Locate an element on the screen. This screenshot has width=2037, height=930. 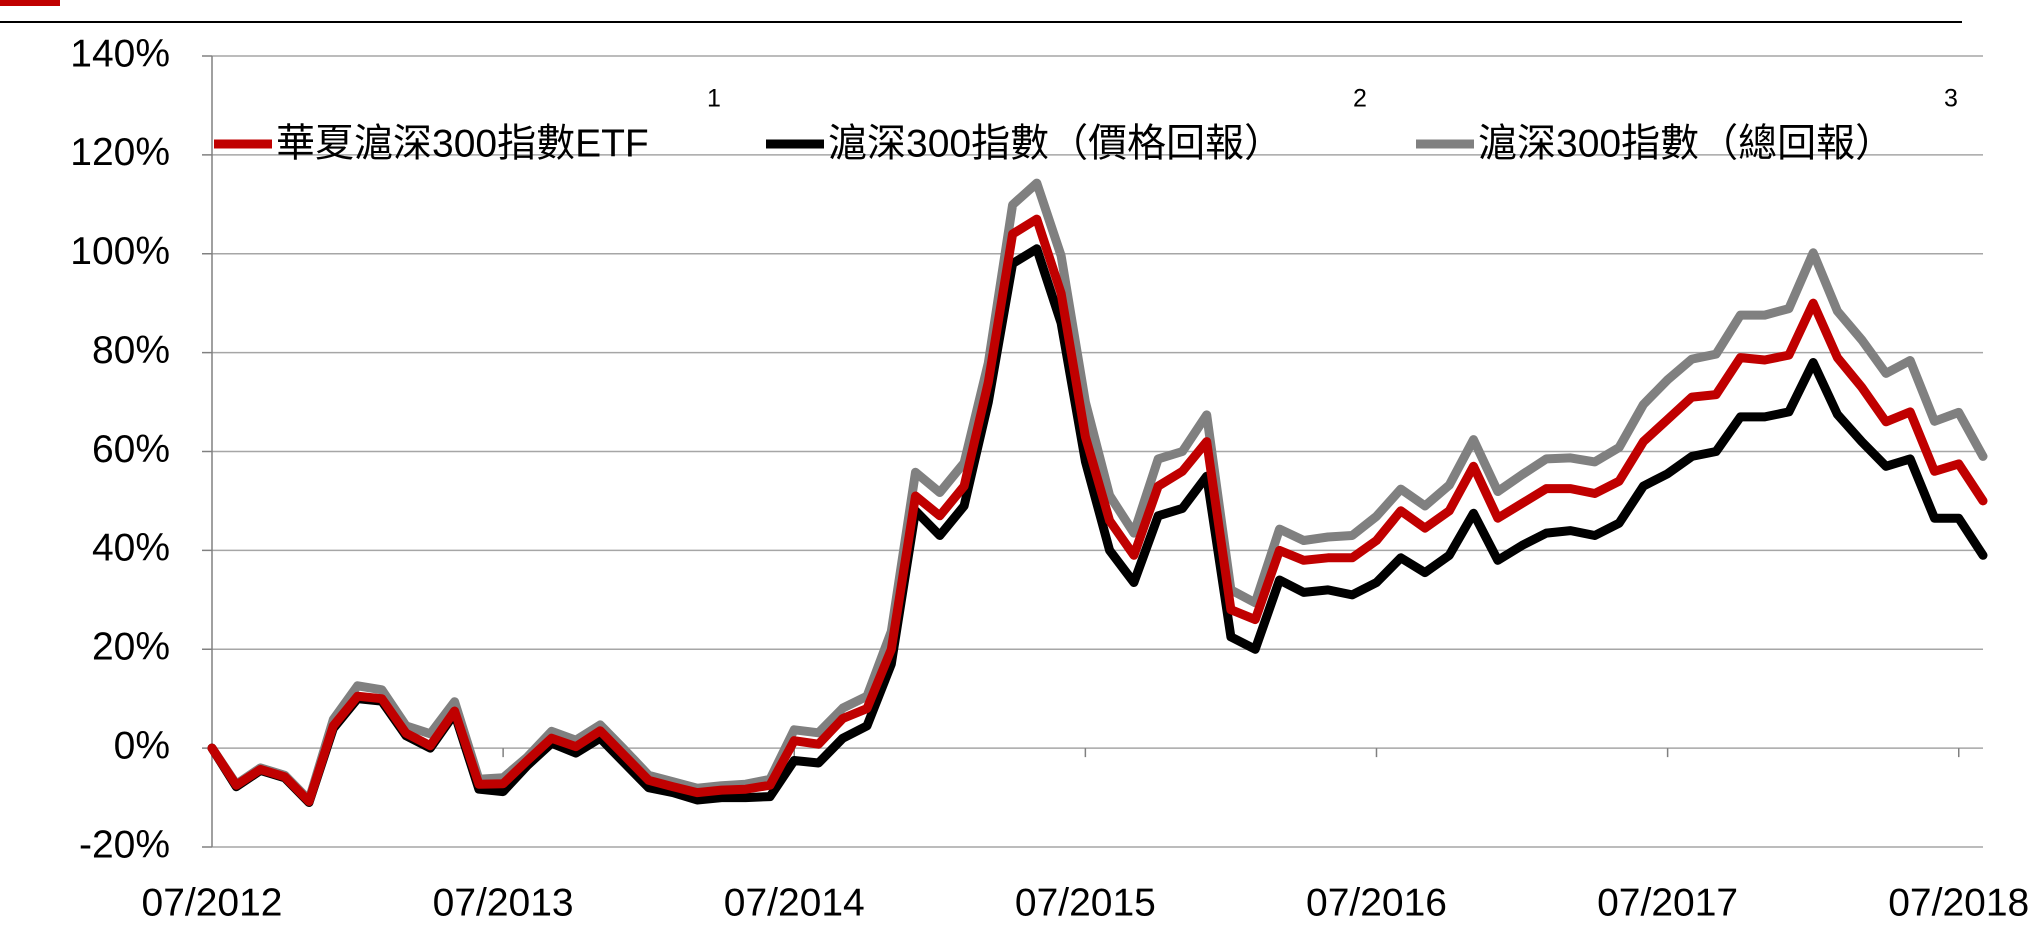
y-tick-label: 60% is located at coordinates (131, 449).